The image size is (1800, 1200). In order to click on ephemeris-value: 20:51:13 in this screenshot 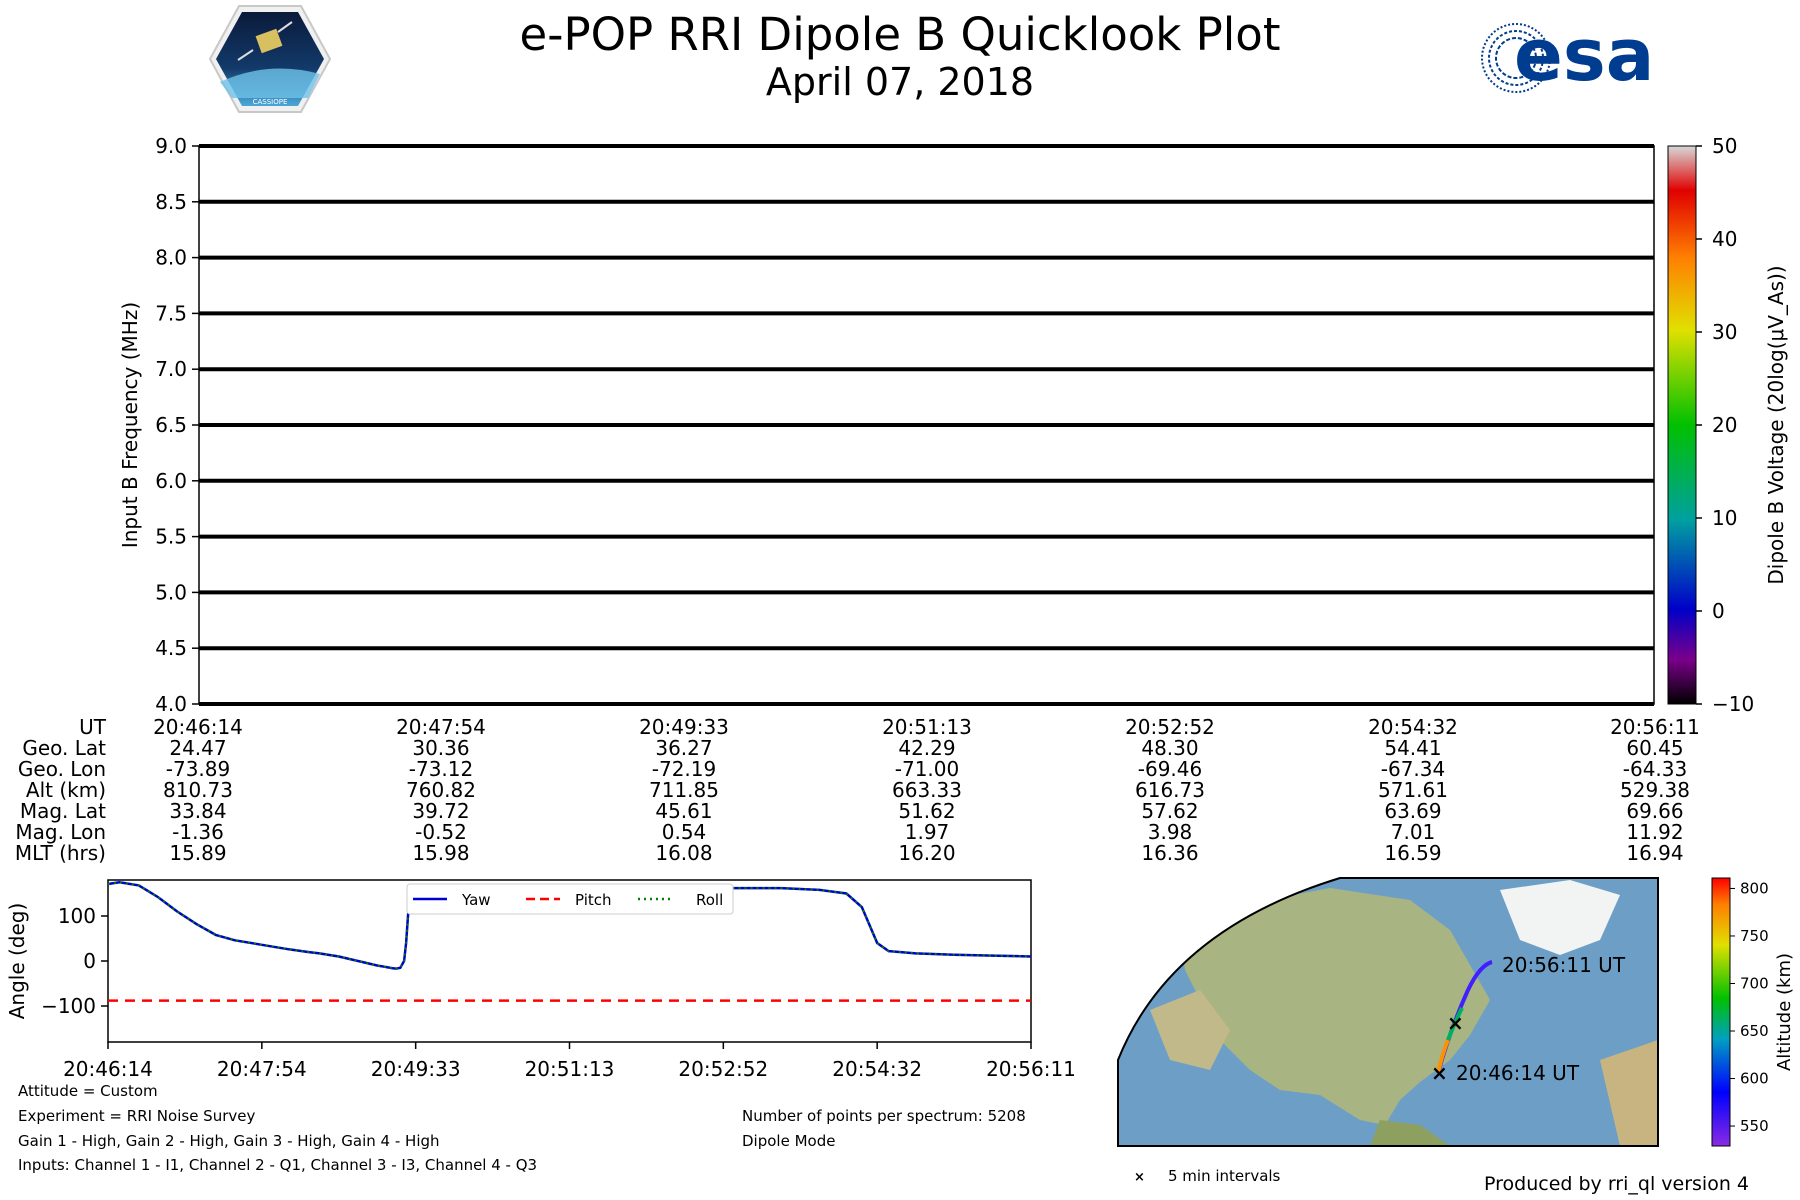, I will do `click(927, 727)`.